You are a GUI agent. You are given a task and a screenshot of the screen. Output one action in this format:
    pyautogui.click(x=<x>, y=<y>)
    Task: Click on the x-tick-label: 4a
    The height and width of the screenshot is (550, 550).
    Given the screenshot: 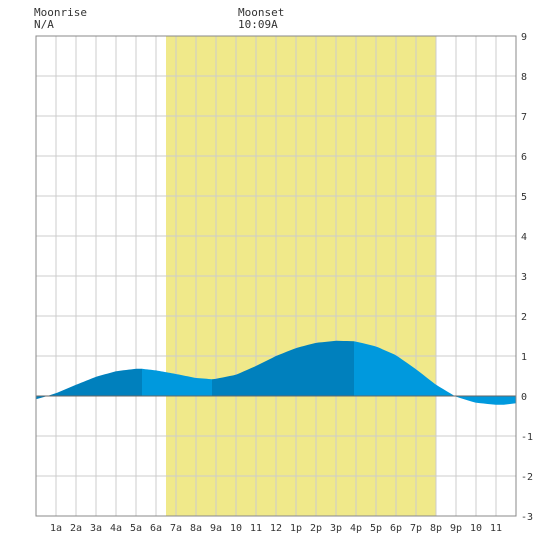 What is the action you would take?
    pyautogui.click(x=116, y=528)
    